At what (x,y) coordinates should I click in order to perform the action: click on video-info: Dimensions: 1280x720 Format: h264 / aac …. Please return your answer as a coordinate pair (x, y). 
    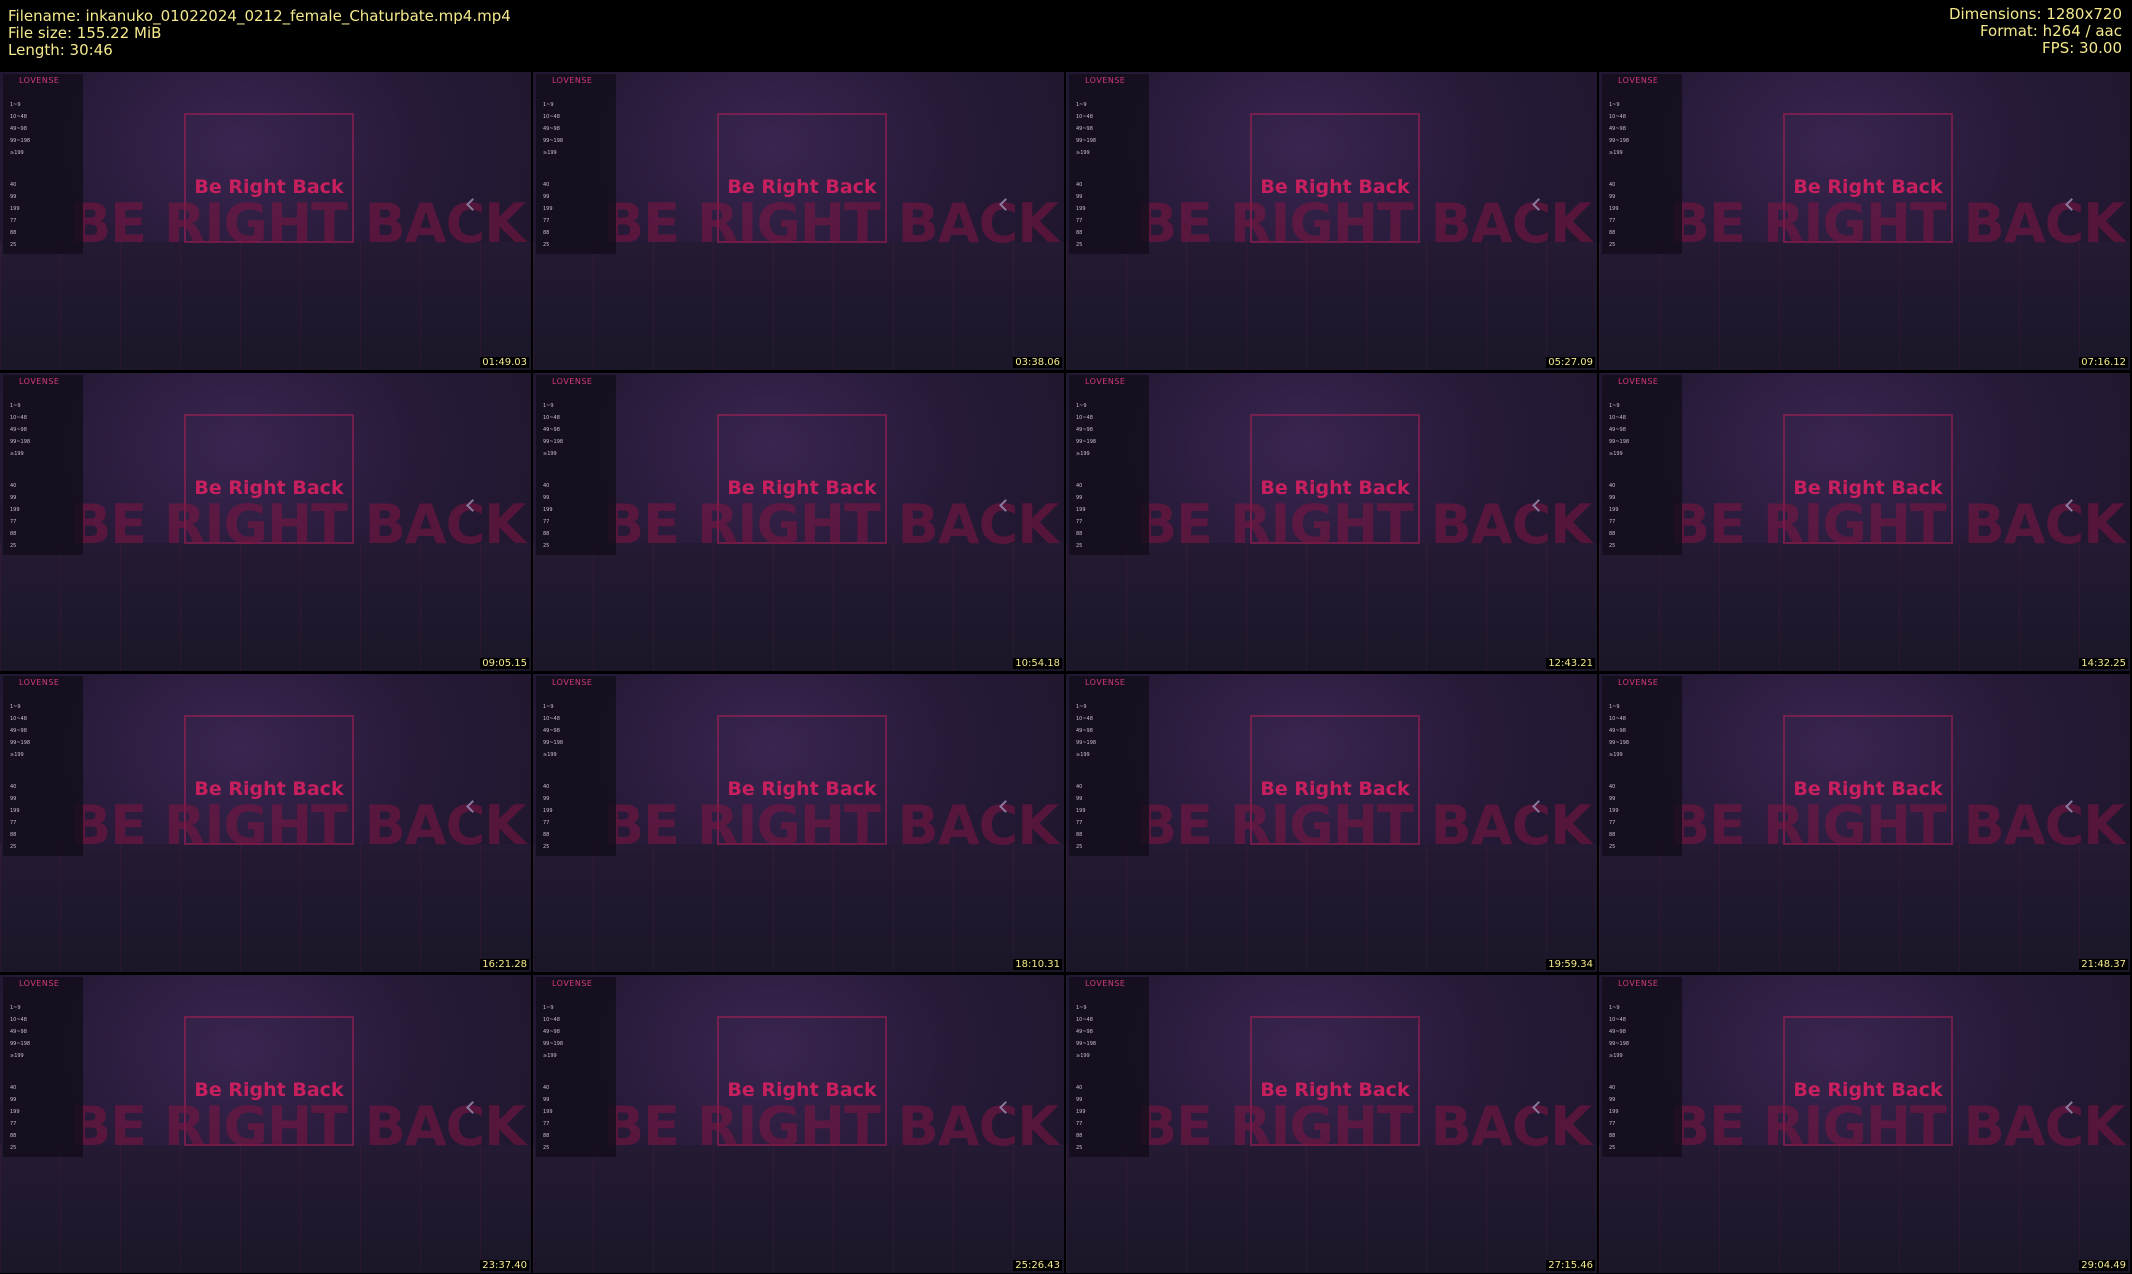
    Looking at the image, I should click on (2035, 31).